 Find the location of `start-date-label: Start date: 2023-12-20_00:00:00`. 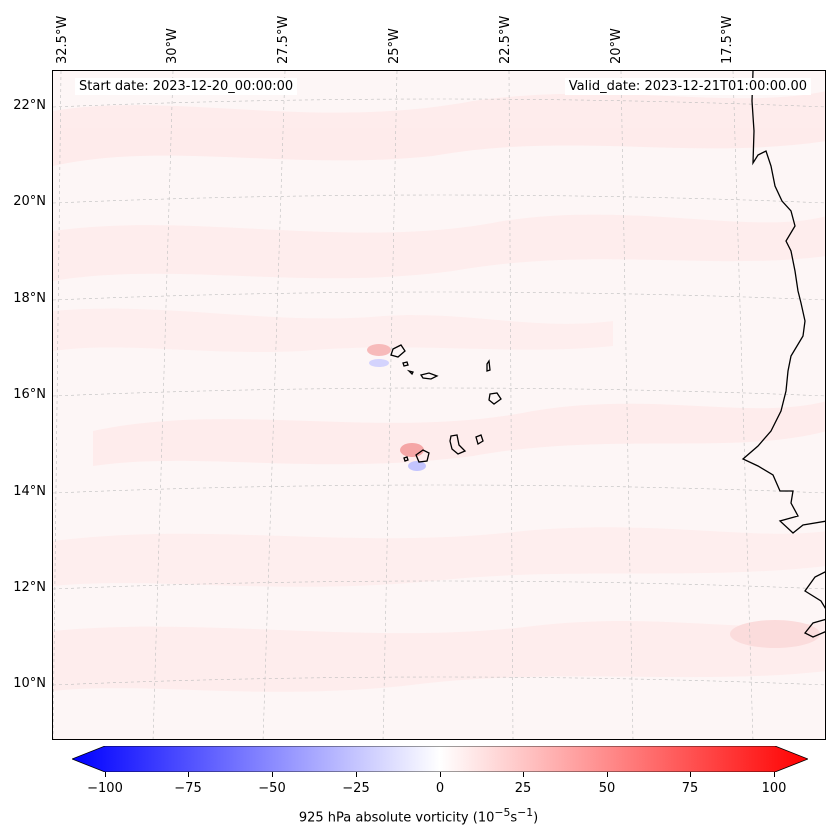

start-date-label: Start date: 2023-12-20_00:00:00 is located at coordinates (186, 86).